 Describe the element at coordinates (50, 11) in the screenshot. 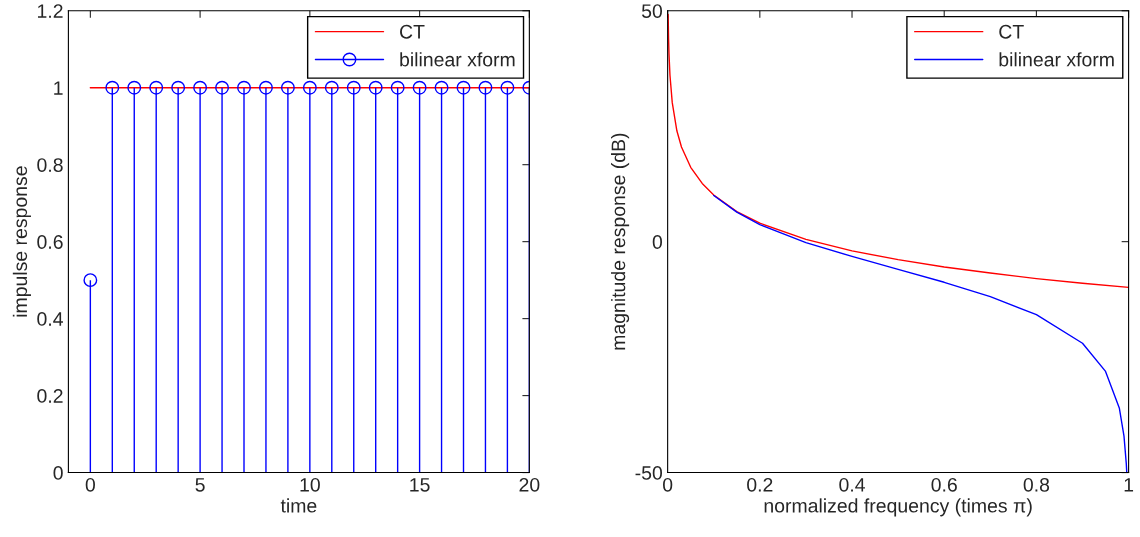

I see `y-tick-label: 1.2` at that location.